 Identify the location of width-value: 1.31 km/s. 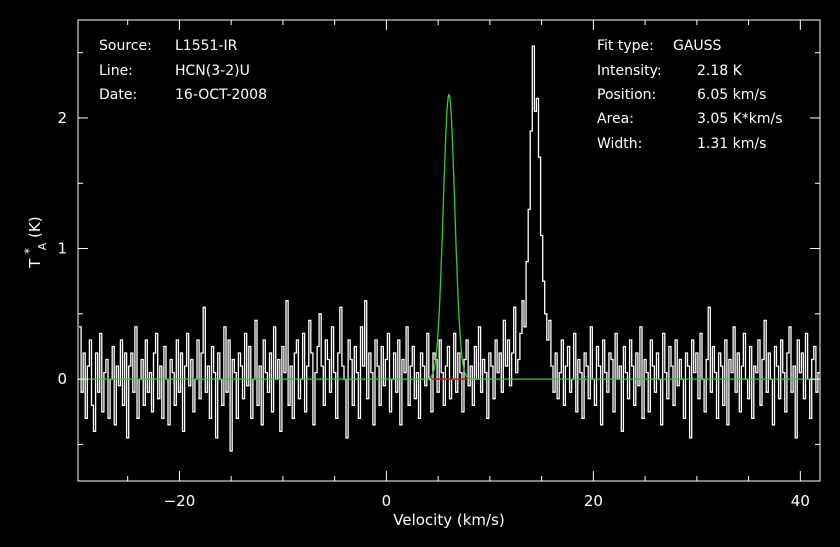
(731, 144).